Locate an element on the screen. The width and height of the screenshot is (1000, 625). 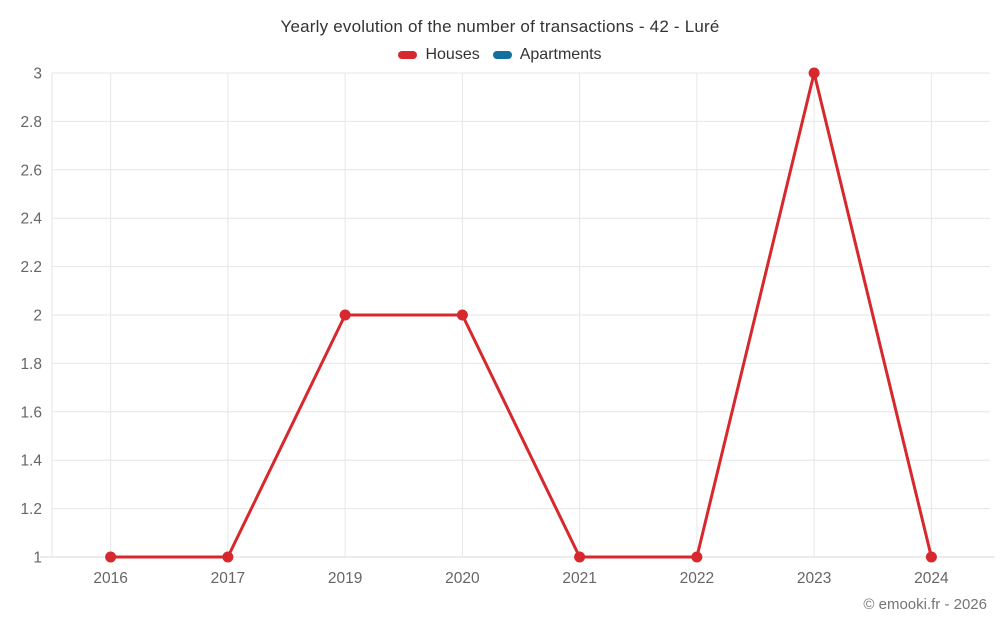
x-axis-label: 2020 is located at coordinates (462, 578).